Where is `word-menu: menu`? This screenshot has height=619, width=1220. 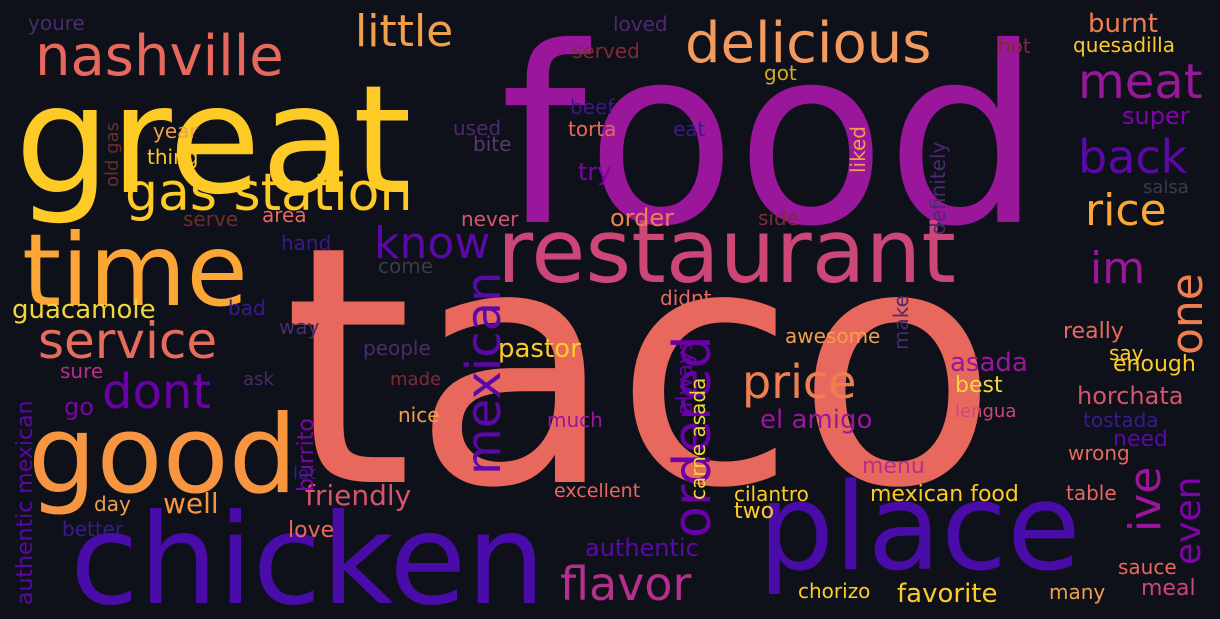 word-menu: menu is located at coordinates (893, 466).